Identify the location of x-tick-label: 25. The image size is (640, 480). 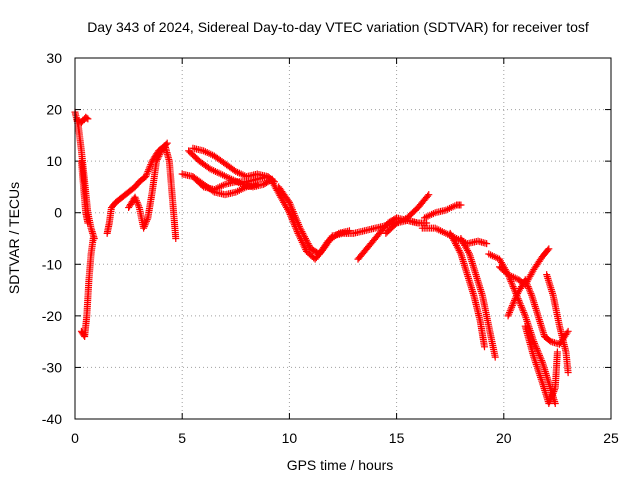
(611, 438).